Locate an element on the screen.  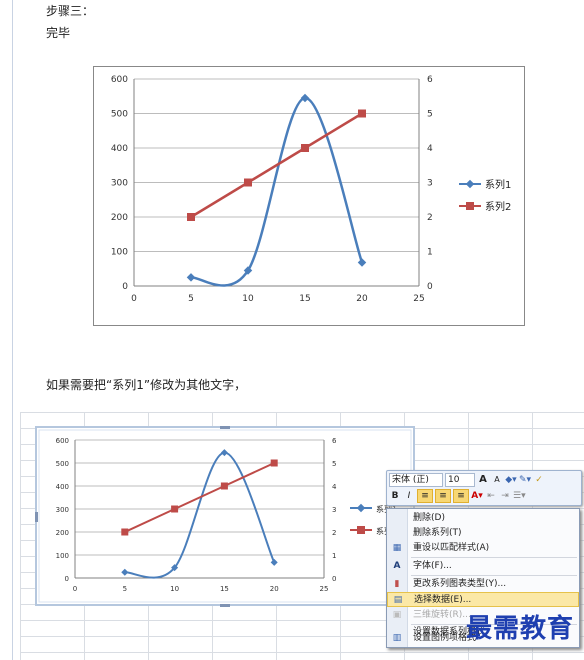
menu-item-label: 重设以匹配样式(A) is located at coordinates (451, 548).